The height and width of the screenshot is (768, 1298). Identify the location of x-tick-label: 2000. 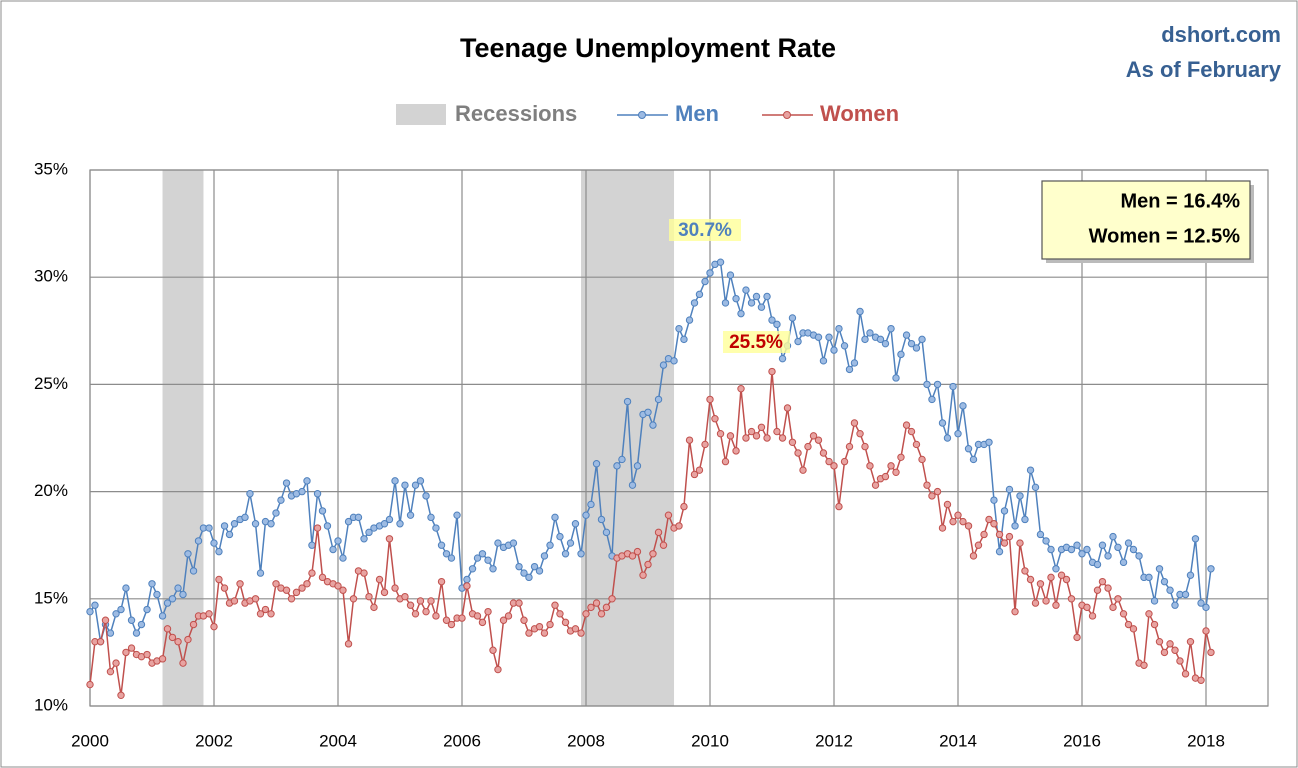
(90, 740).